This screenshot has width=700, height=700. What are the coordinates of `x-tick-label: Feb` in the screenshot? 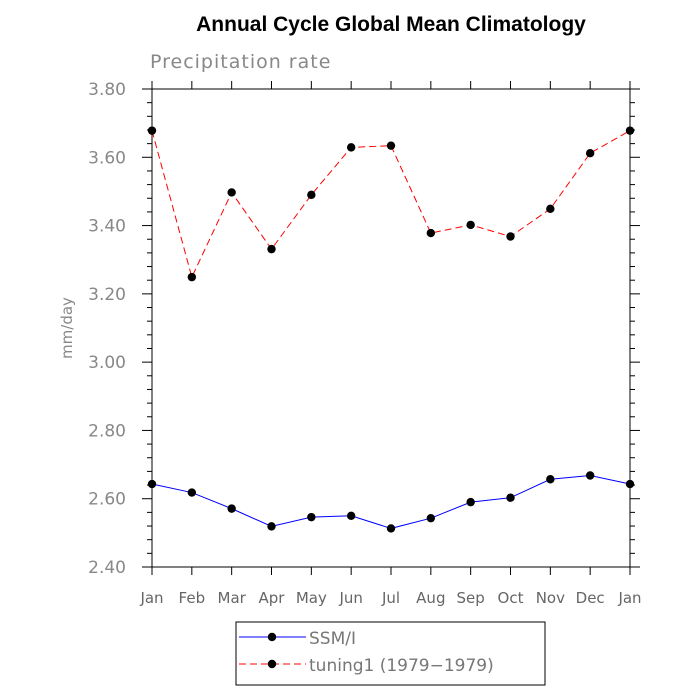 It's located at (192, 598).